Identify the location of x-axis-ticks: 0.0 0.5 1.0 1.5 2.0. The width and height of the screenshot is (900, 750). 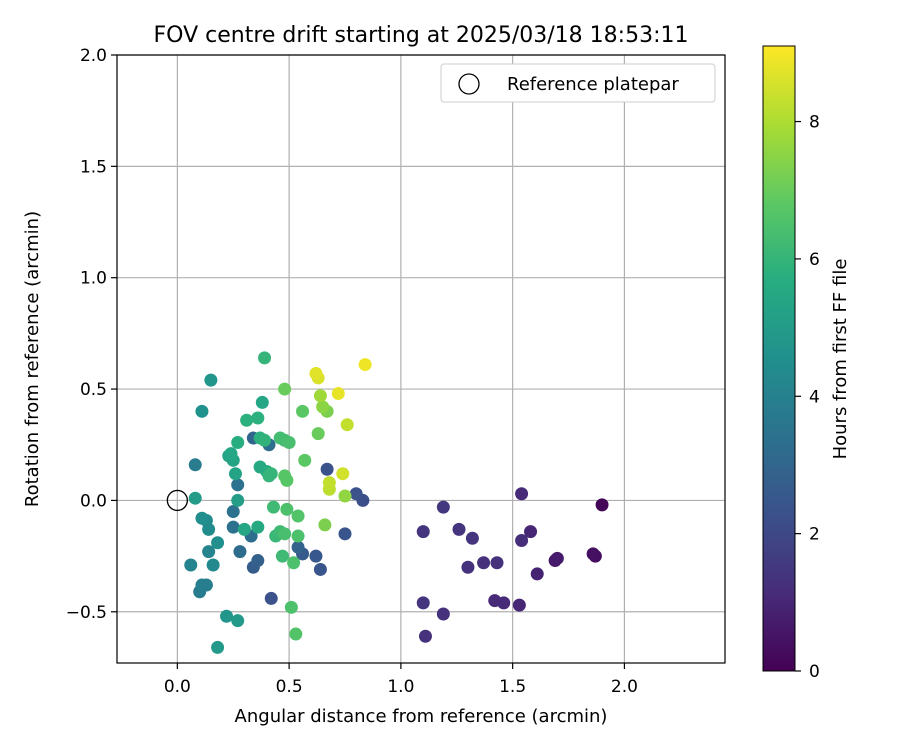
(401, 680).